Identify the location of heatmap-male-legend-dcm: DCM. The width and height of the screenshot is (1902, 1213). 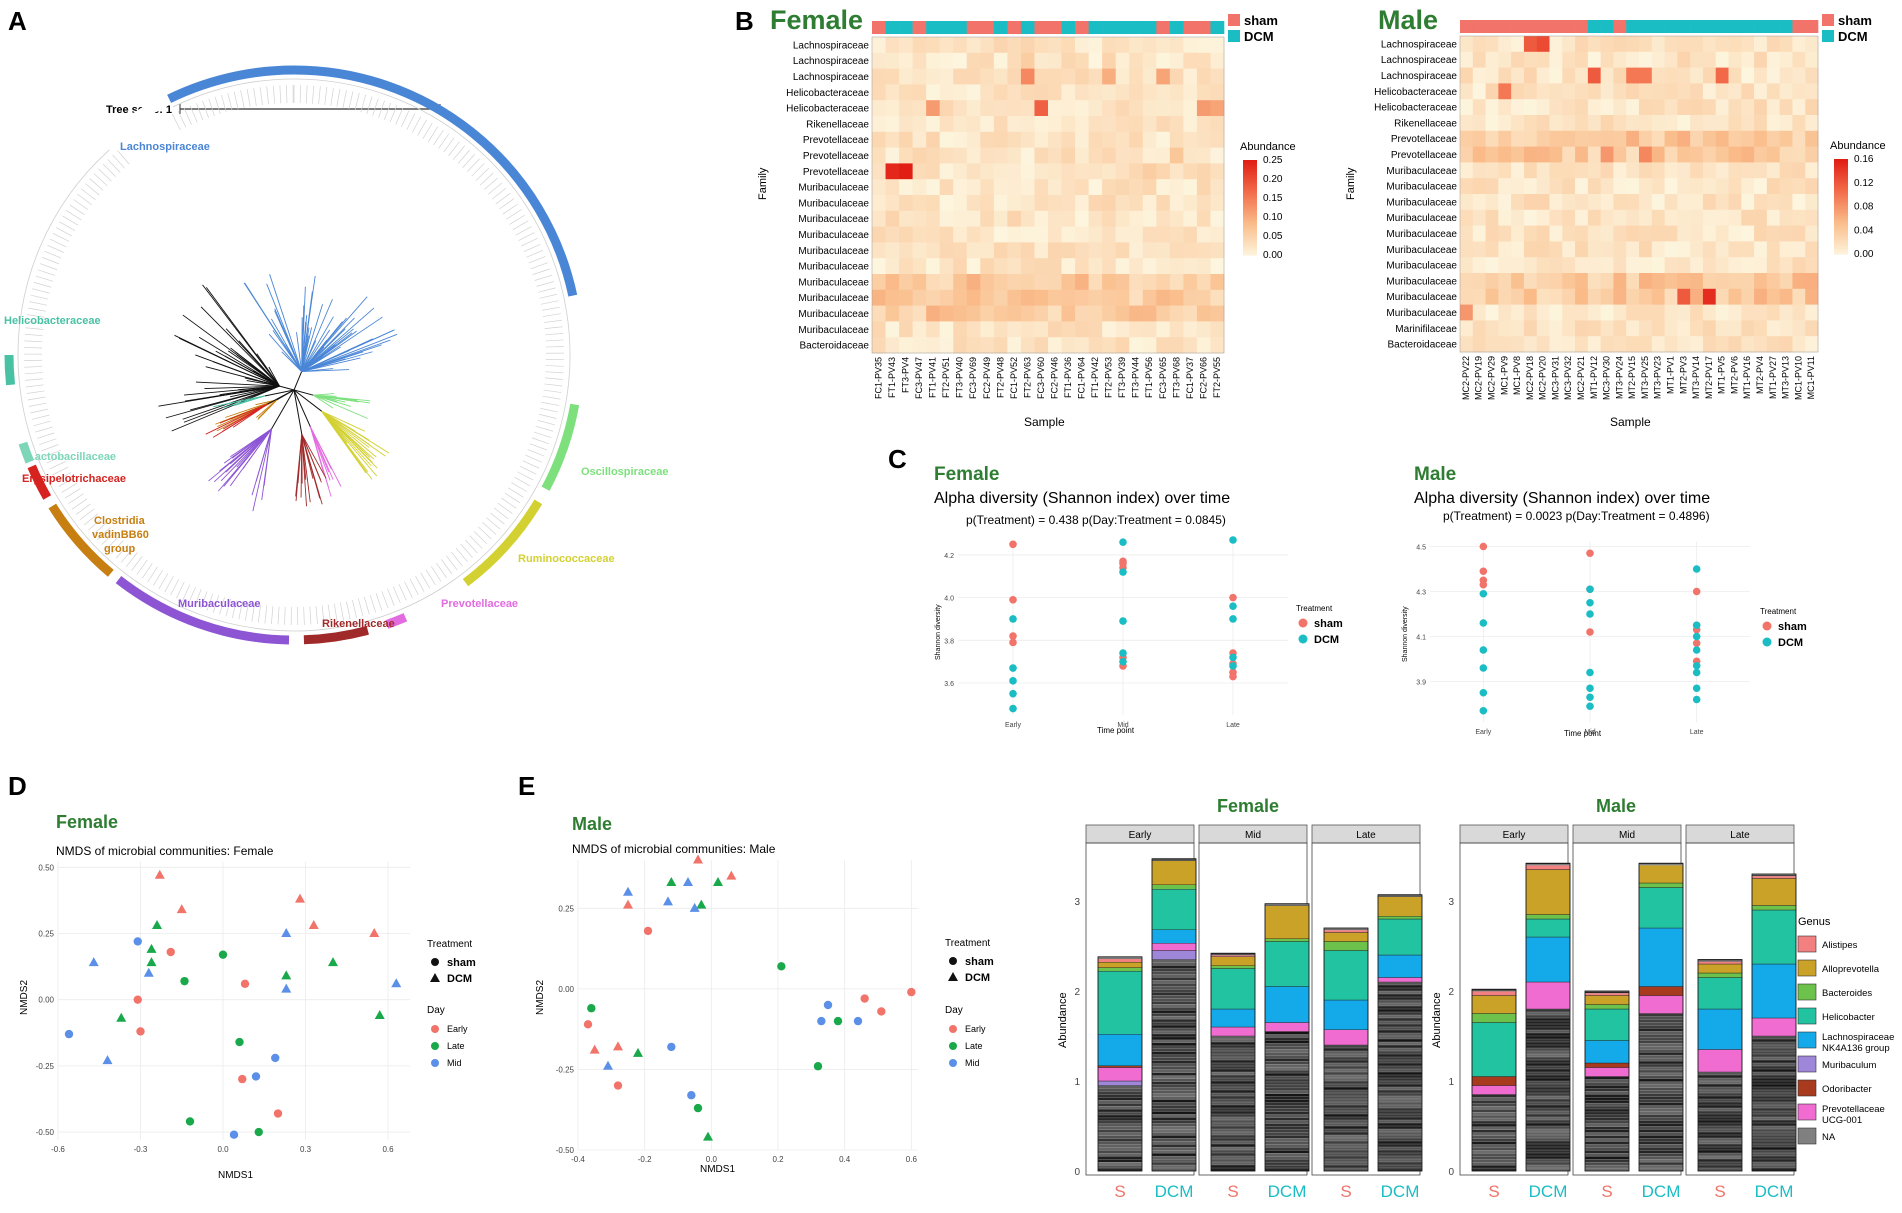
(1853, 36).